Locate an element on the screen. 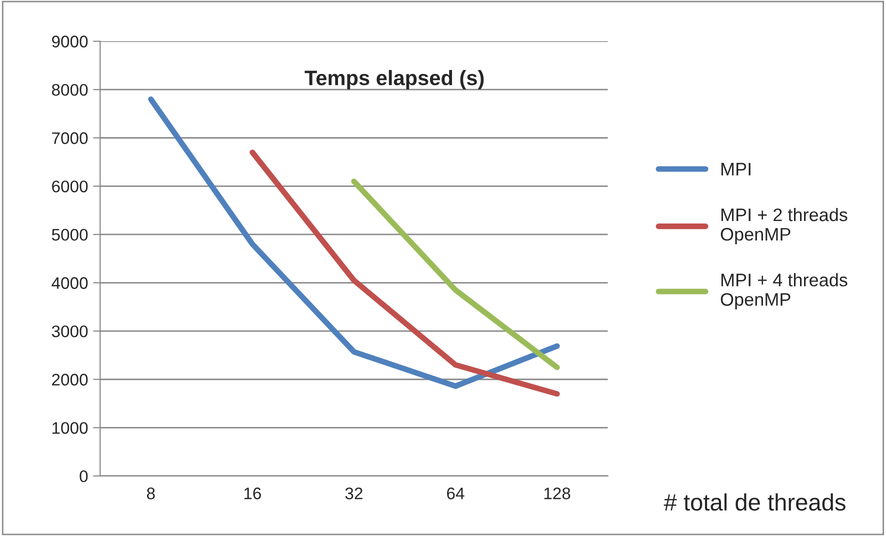  y-tick-label: 0 is located at coordinates (84, 476).